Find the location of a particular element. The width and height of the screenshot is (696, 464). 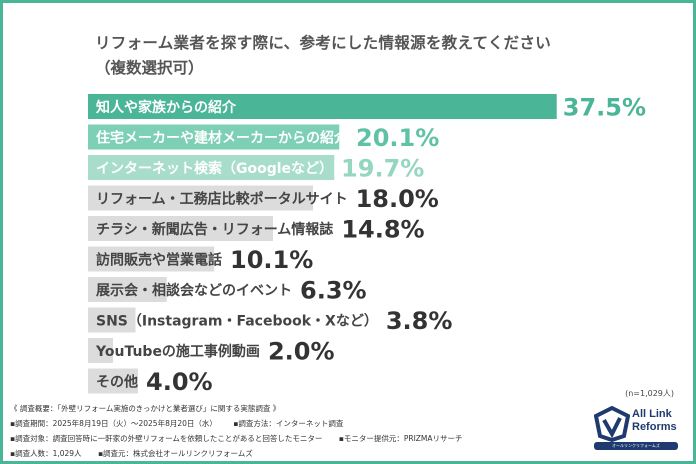

logo-line2: Reforms is located at coordinates (654, 427).